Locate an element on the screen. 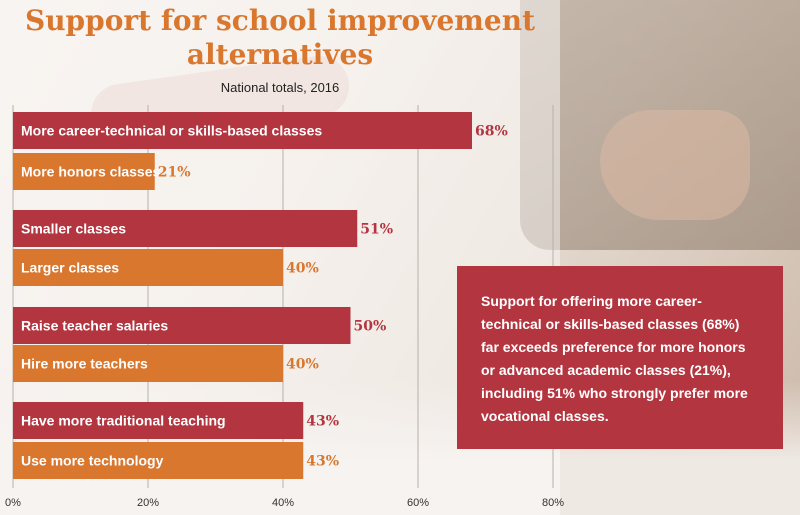 This screenshot has height=515, width=800. x-tick-60: 60% is located at coordinates (418, 503).